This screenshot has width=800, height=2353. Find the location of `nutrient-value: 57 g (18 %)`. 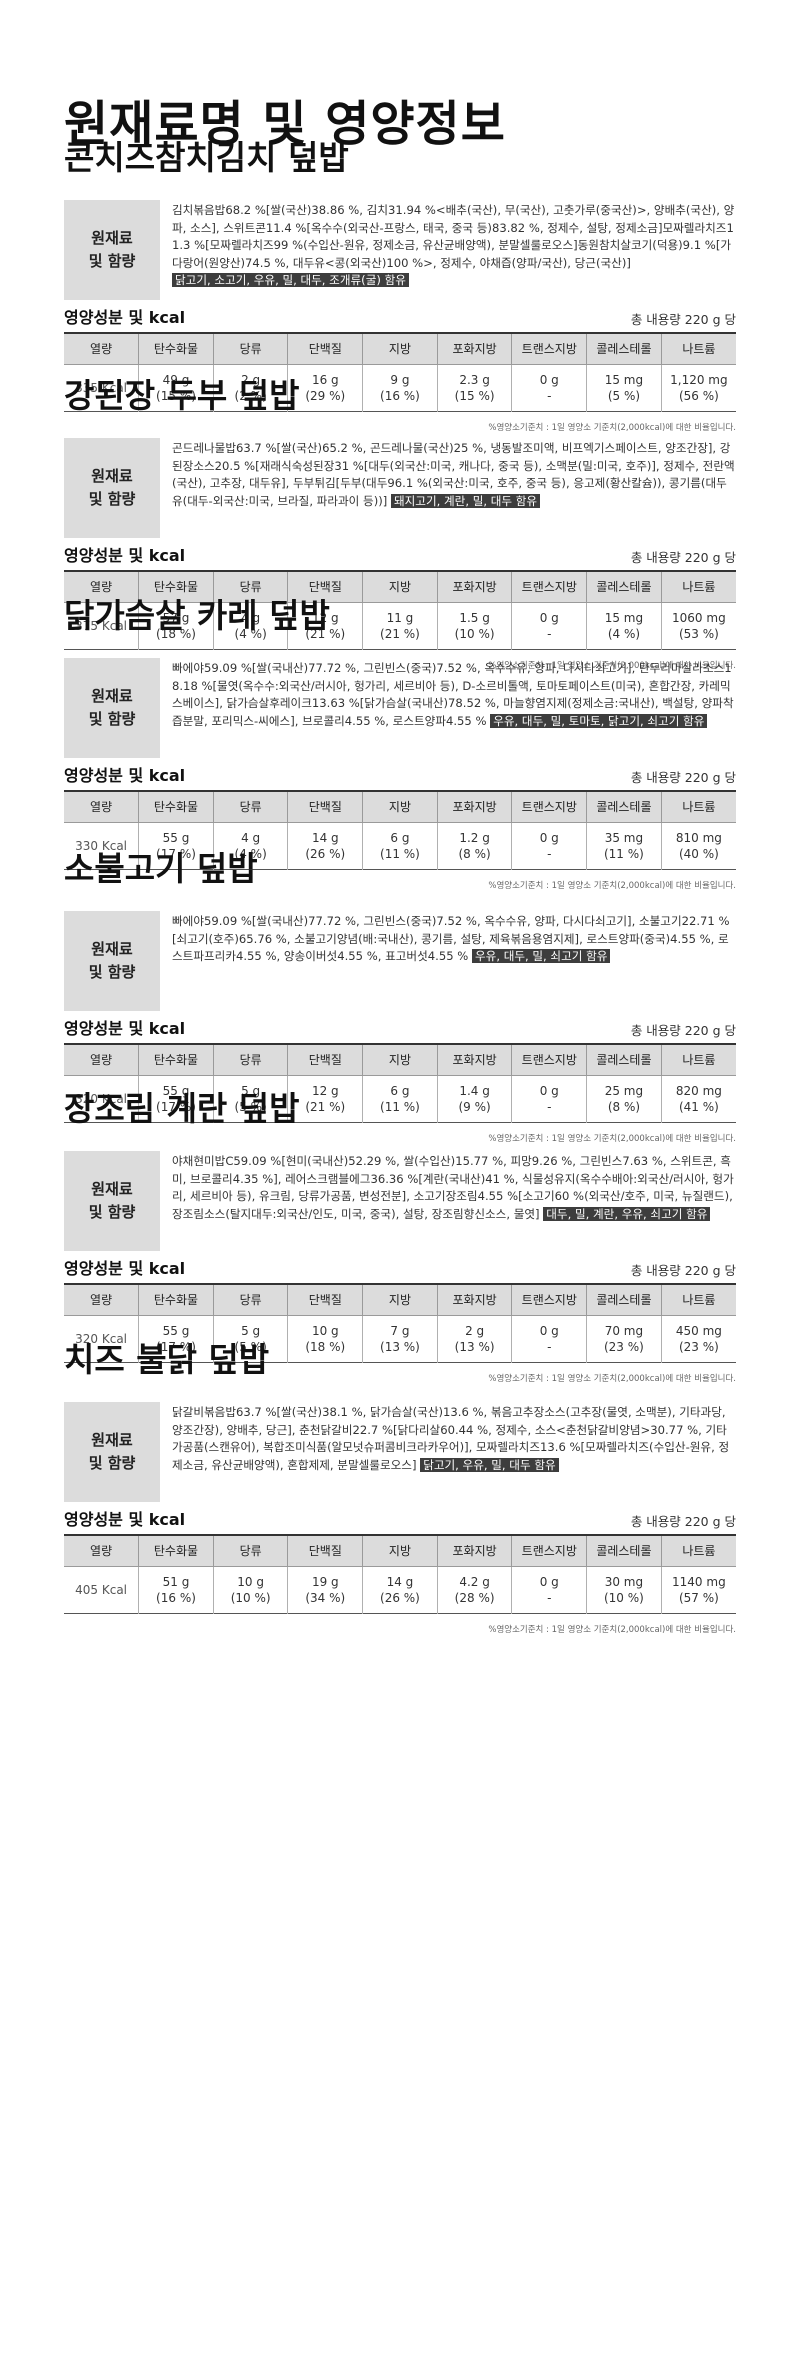

nutrient-value: 57 g (18 %) is located at coordinates (176, 625).